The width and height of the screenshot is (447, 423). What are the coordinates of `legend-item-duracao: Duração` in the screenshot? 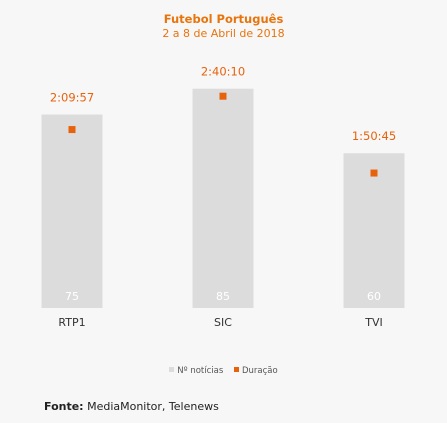 It's located at (256, 371).